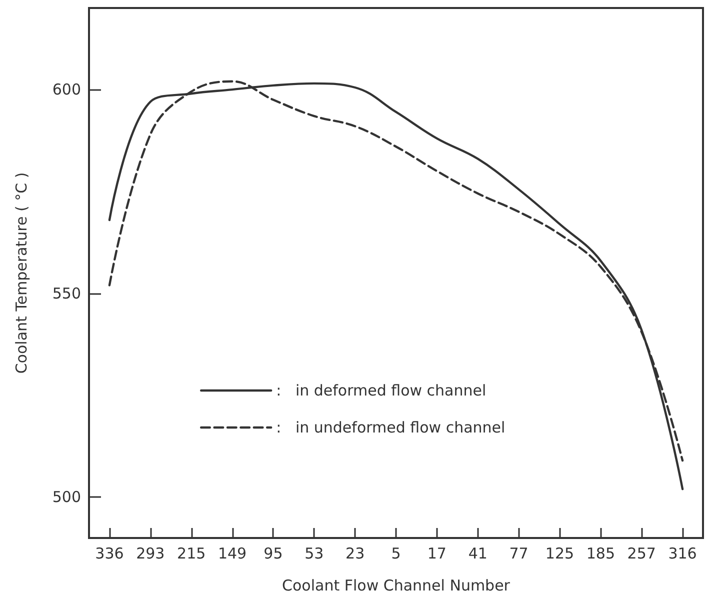 Image resolution: width=710 pixels, height=609 pixels. I want to click on x-tick-label: 23, so click(355, 553).